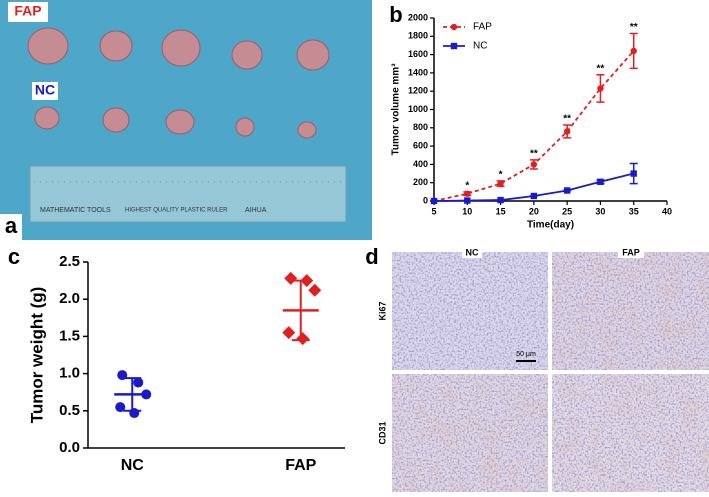  I want to click on x-tick-label: 40, so click(667, 211).